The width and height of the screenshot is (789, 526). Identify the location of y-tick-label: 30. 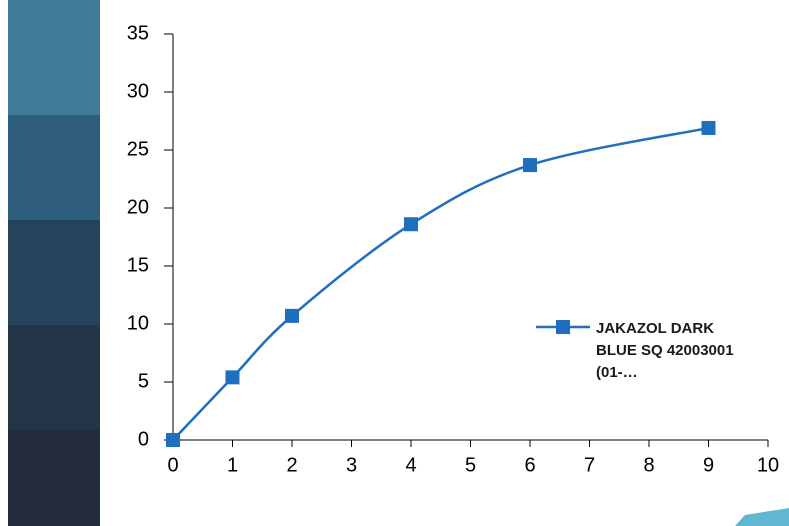
(138, 91).